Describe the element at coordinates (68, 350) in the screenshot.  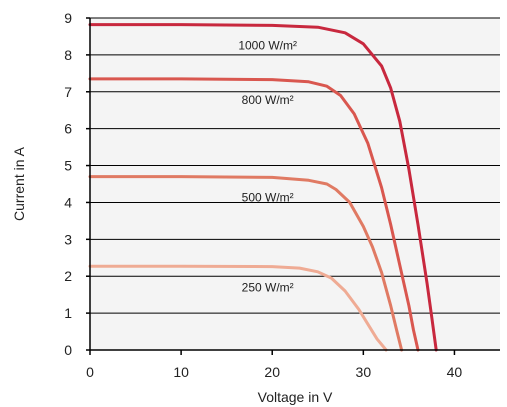
I see `y-tick-label: 0` at that location.